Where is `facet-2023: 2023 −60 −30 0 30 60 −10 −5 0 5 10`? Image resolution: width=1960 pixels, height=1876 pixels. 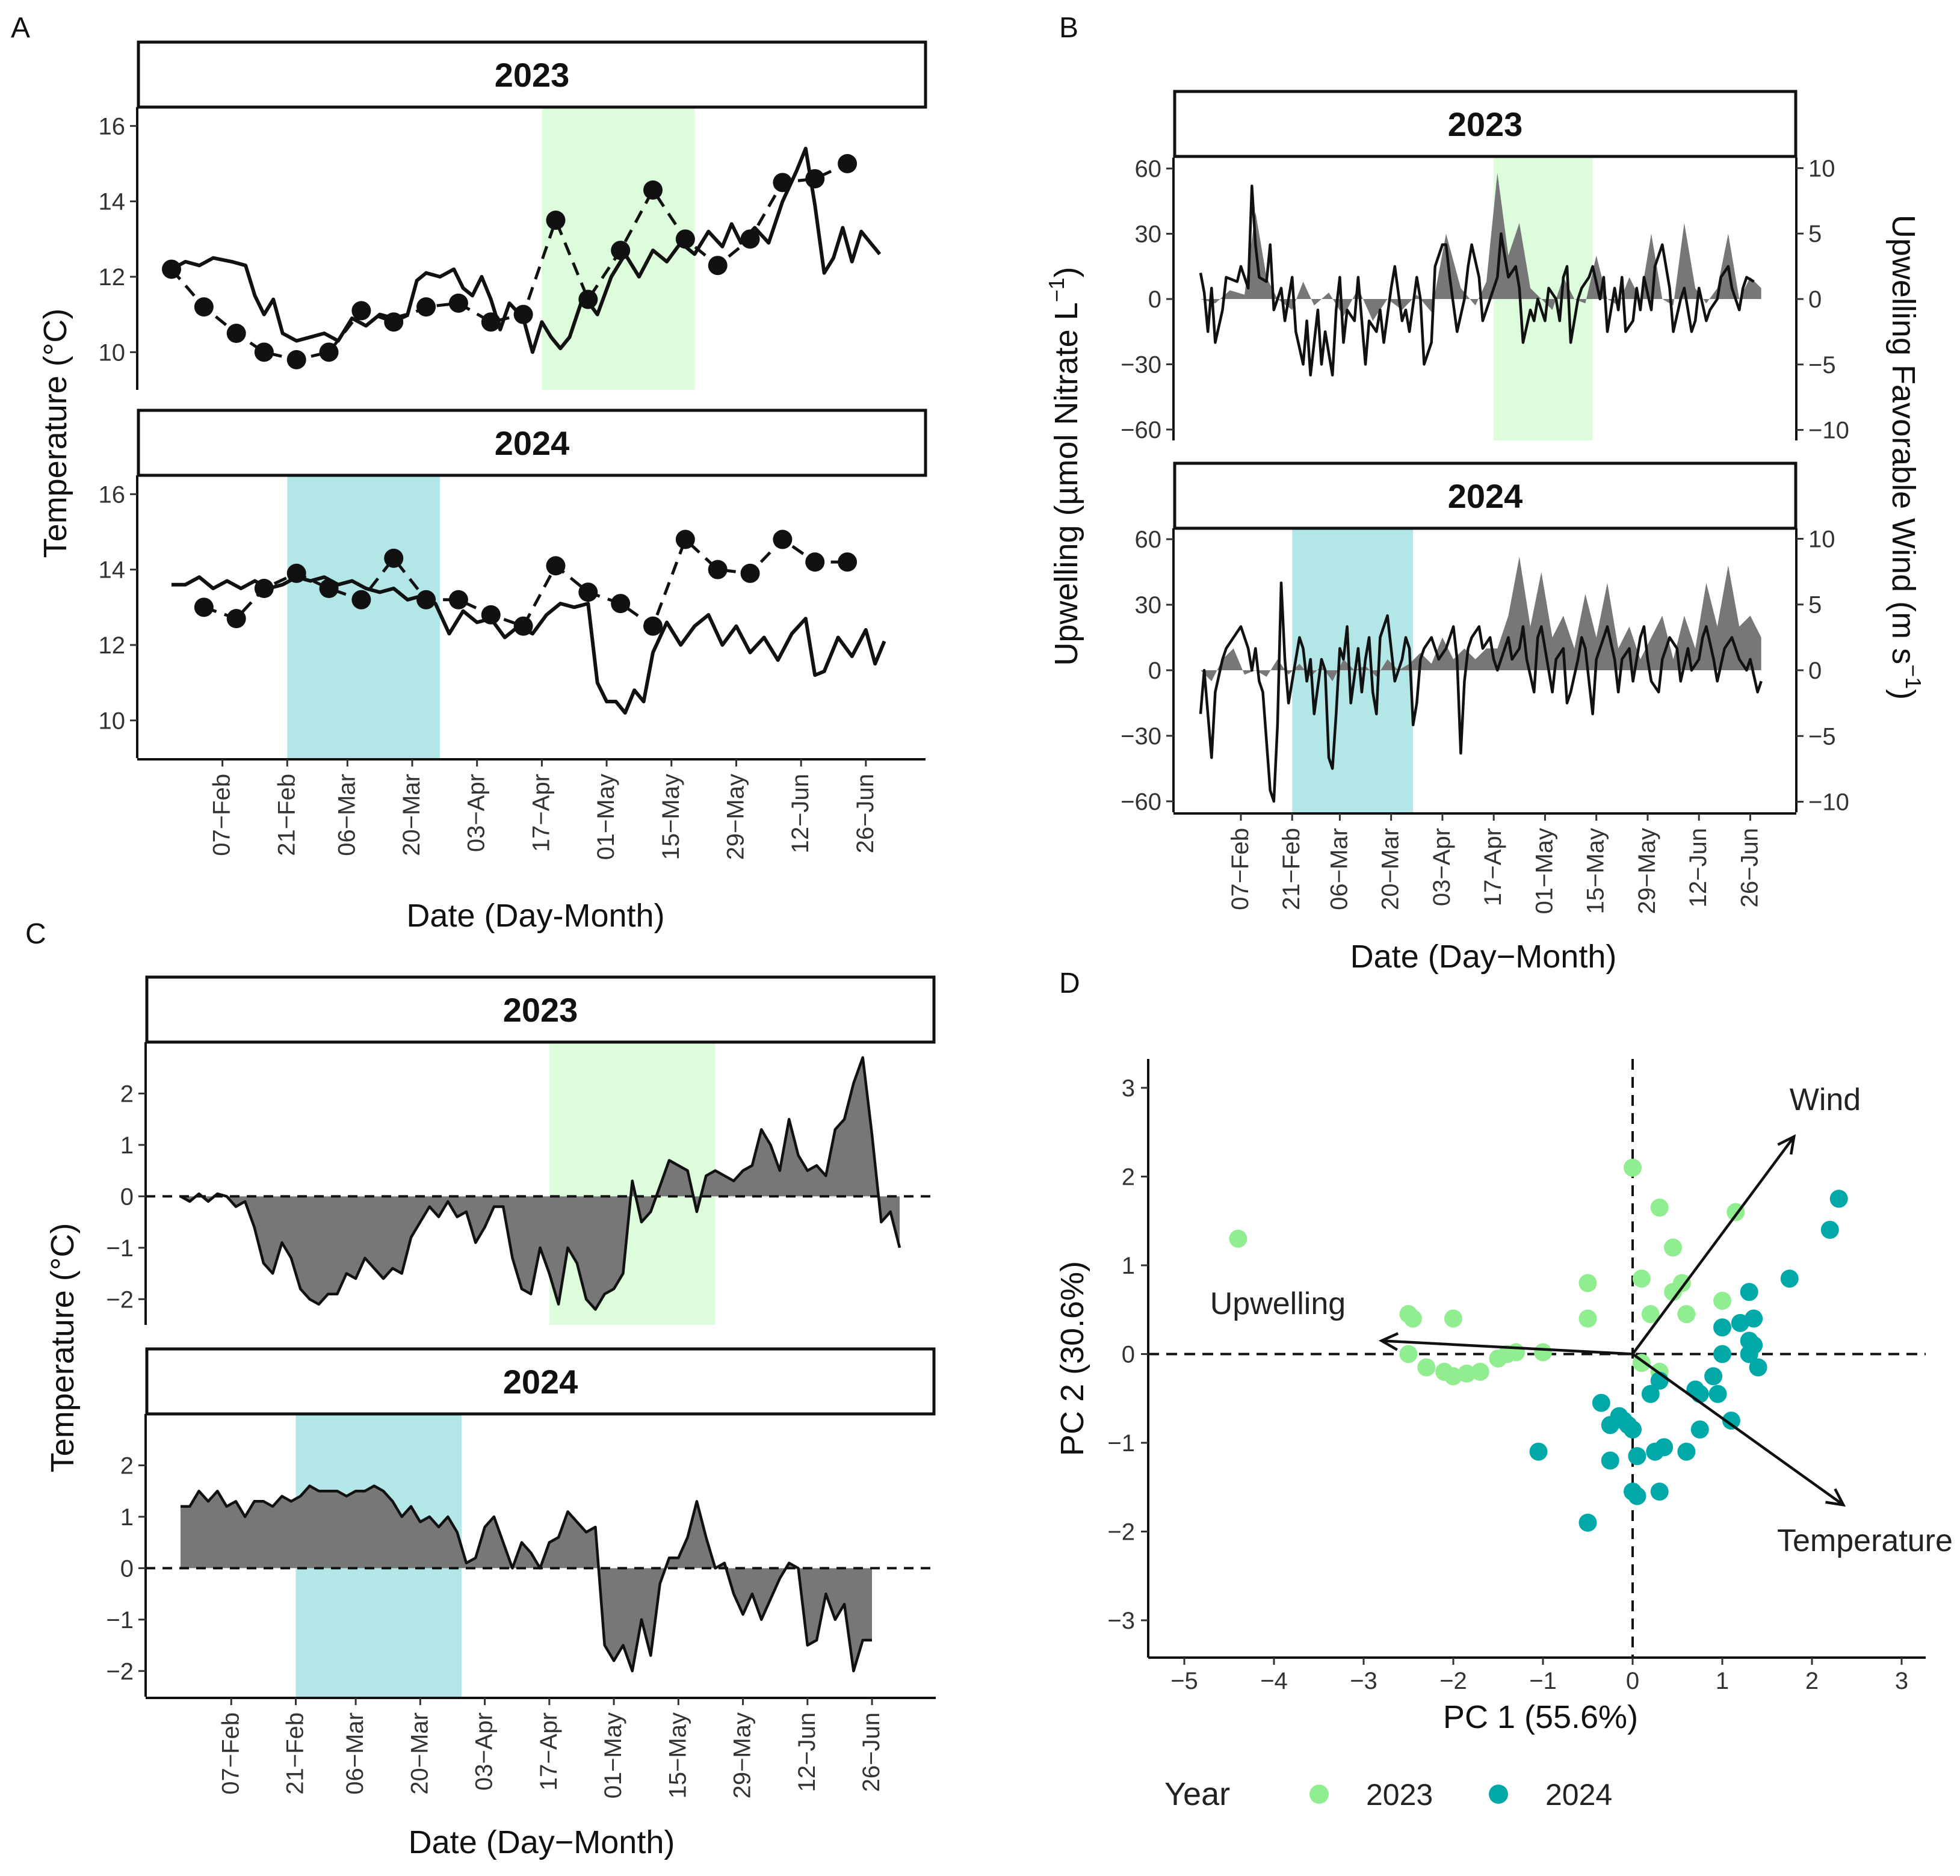 facet-2023: 2023 −60 −30 0 30 60 −10 −5 0 5 10 is located at coordinates (1485, 267).